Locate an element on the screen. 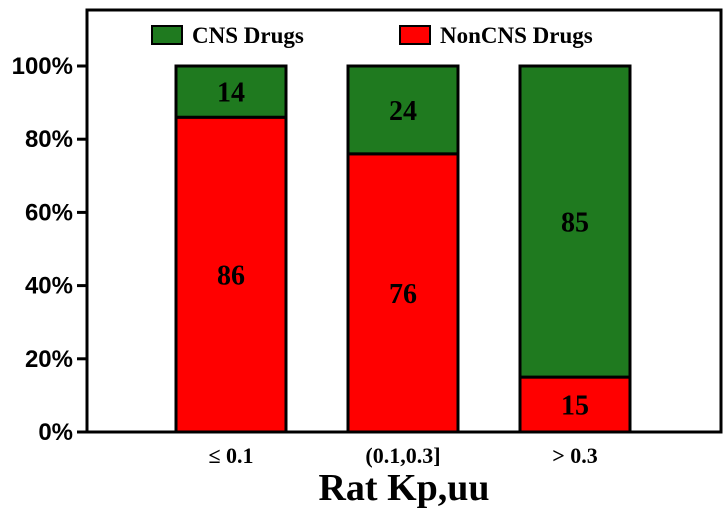 This screenshot has width=728, height=517. y-tick-label: 40% is located at coordinates (49, 286).